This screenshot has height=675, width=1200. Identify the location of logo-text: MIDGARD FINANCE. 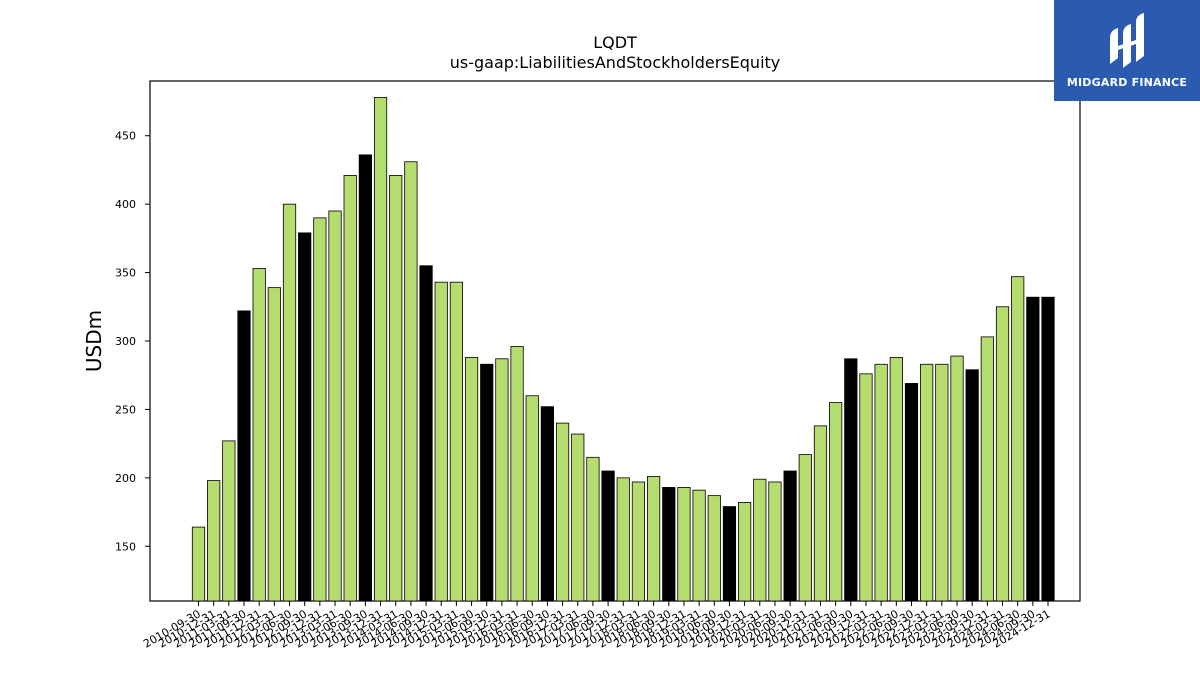
(1127, 82).